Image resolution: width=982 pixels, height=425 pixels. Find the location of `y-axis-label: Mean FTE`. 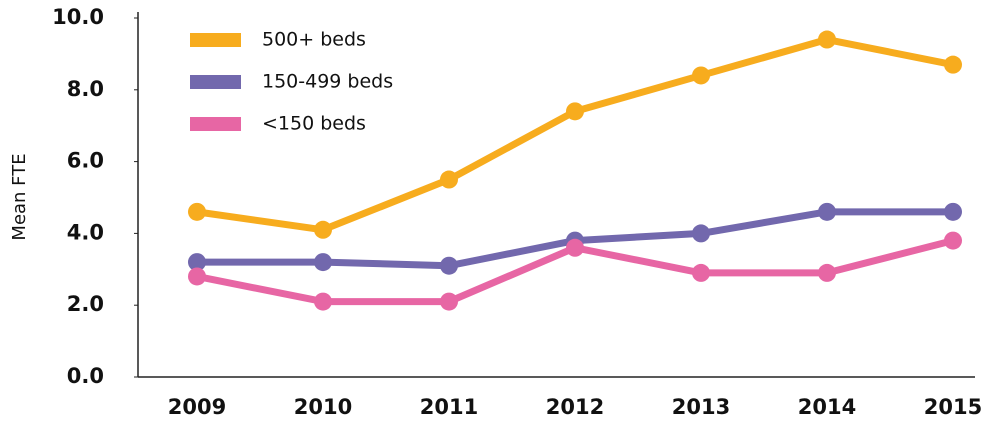

y-axis-label: Mean FTE is located at coordinates (19, 196).